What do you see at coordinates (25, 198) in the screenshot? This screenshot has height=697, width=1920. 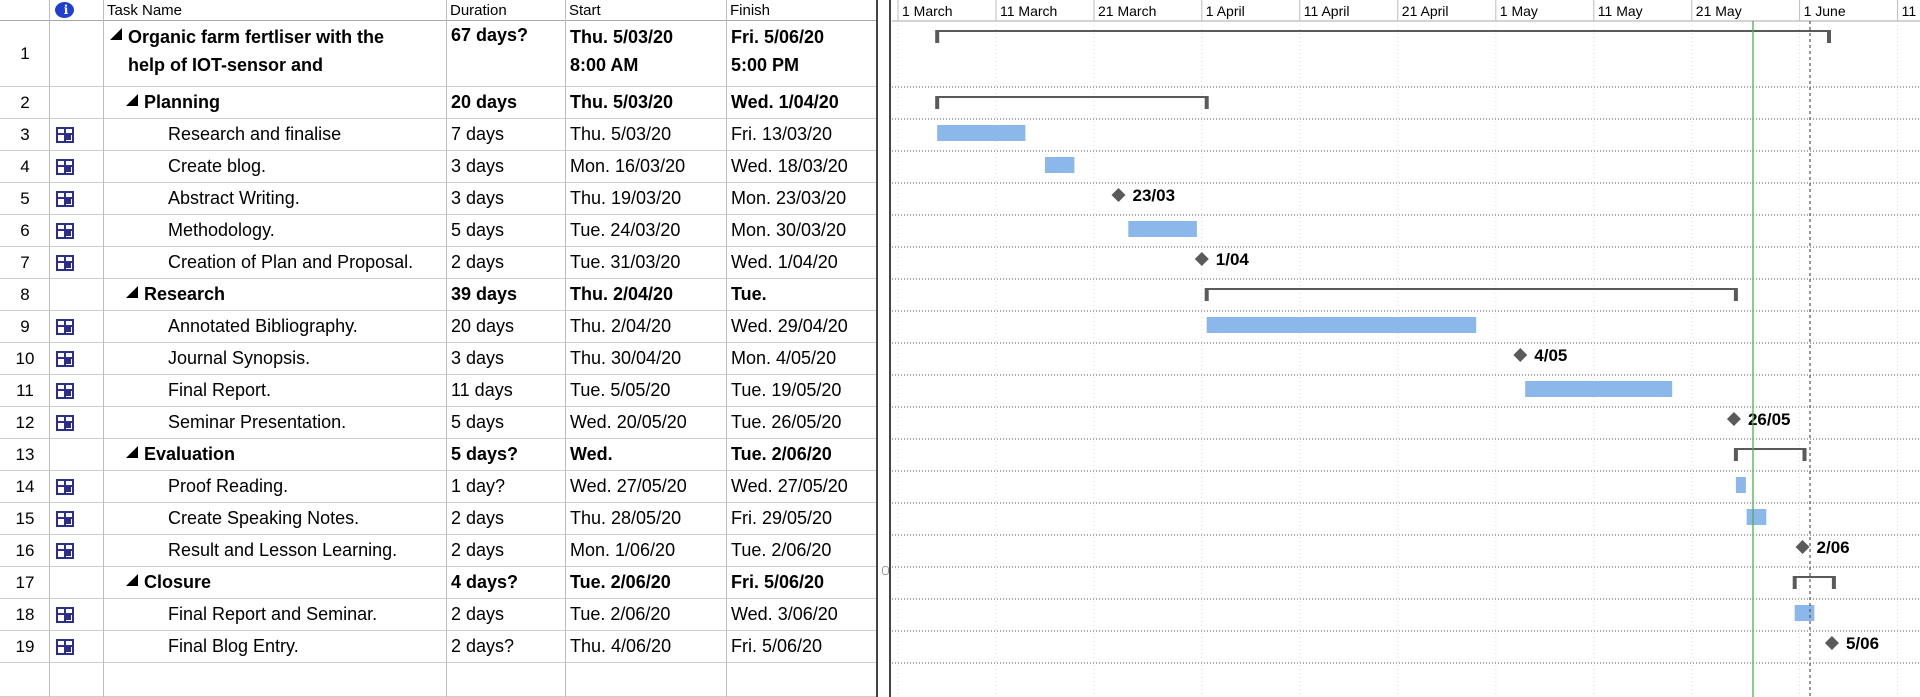 I see `row-id: 5` at bounding box center [25, 198].